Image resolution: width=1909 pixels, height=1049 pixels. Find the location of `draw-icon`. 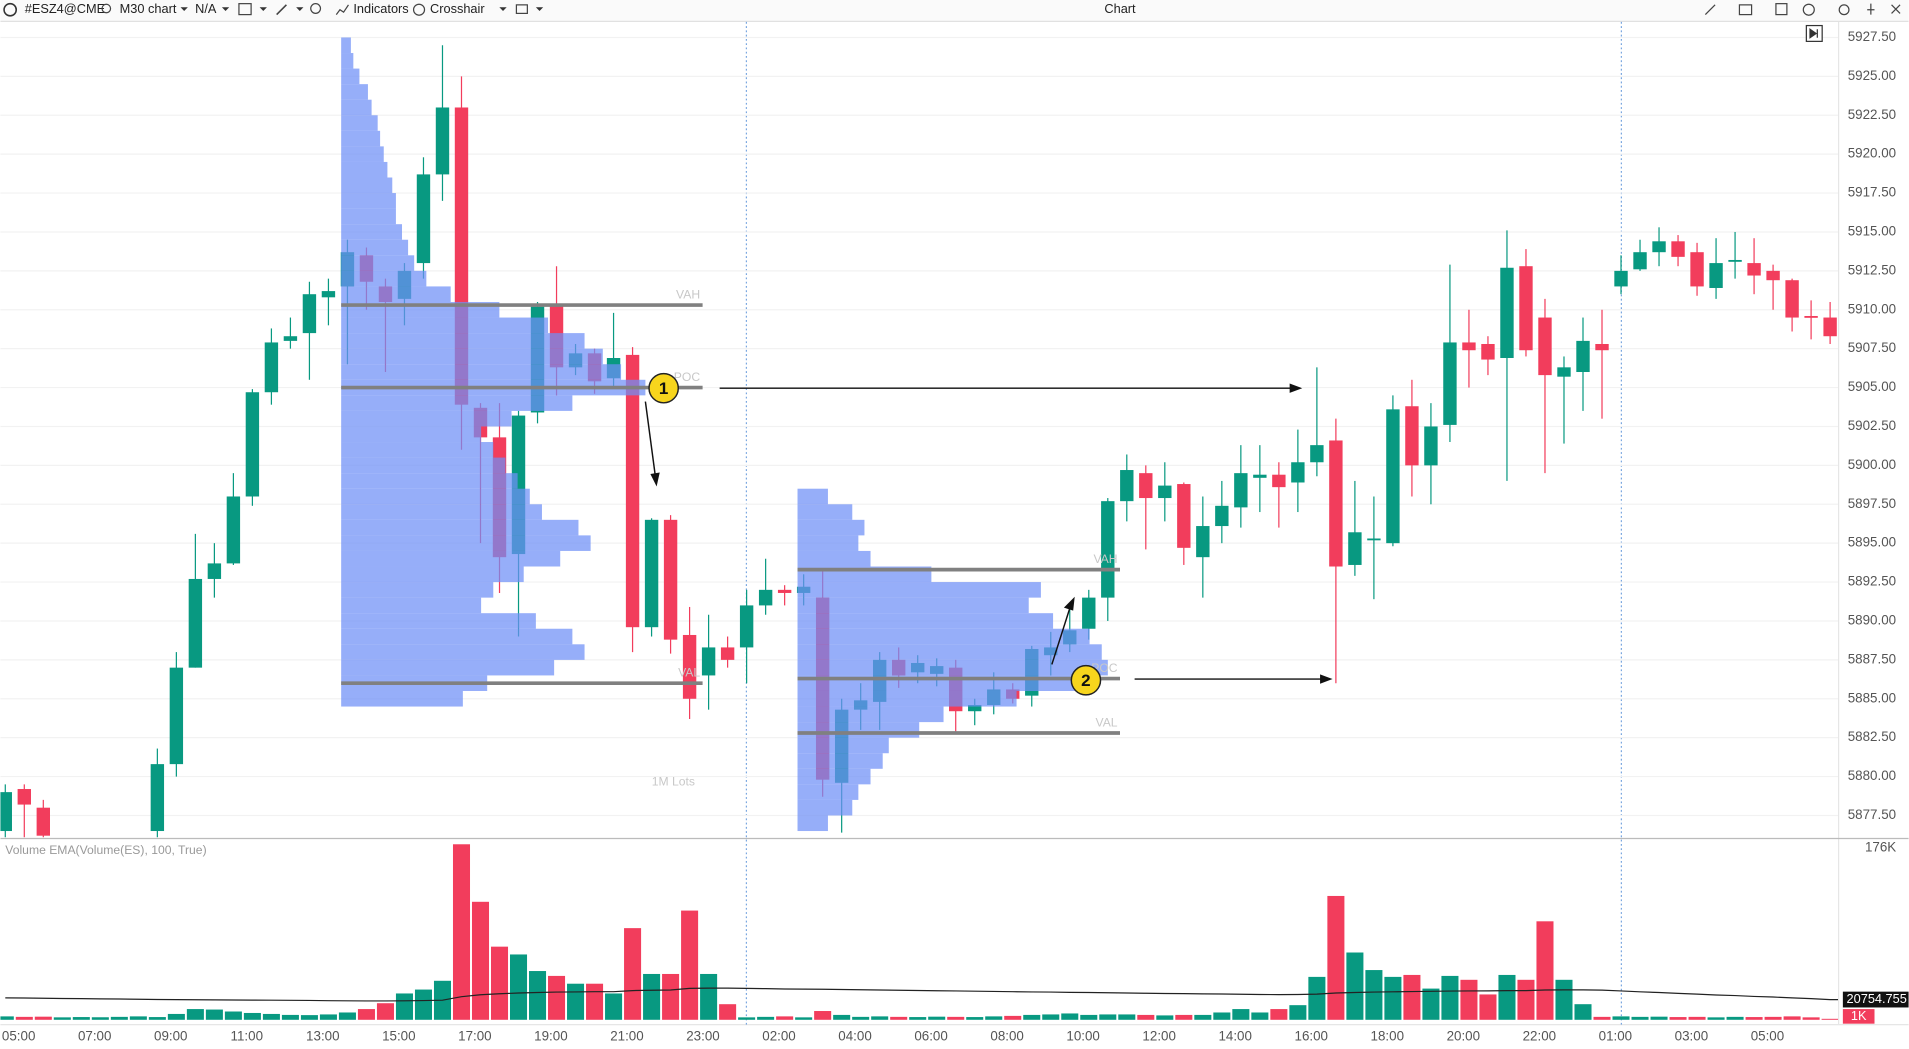

draw-icon is located at coordinates (281, 10).